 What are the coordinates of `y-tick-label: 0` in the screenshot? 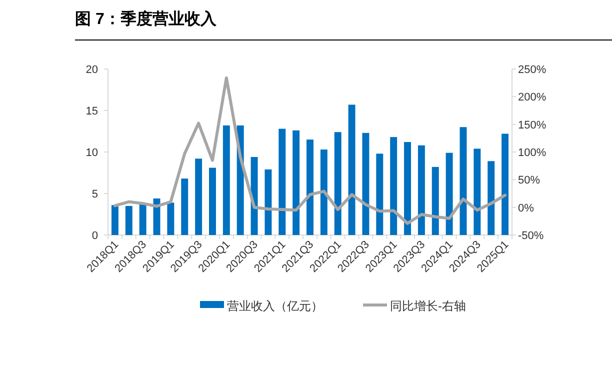 It's located at (95, 236).